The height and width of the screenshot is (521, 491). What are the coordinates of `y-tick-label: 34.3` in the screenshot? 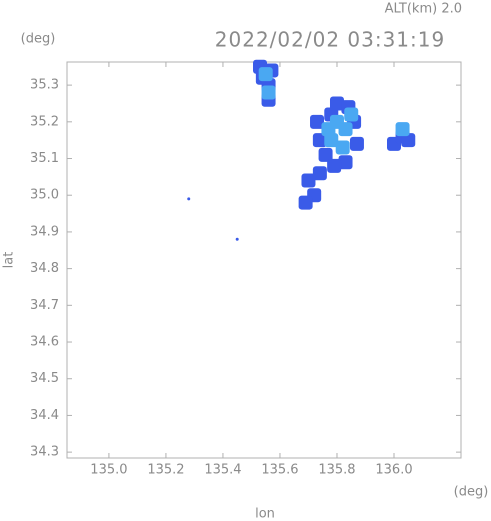 It's located at (44, 452).